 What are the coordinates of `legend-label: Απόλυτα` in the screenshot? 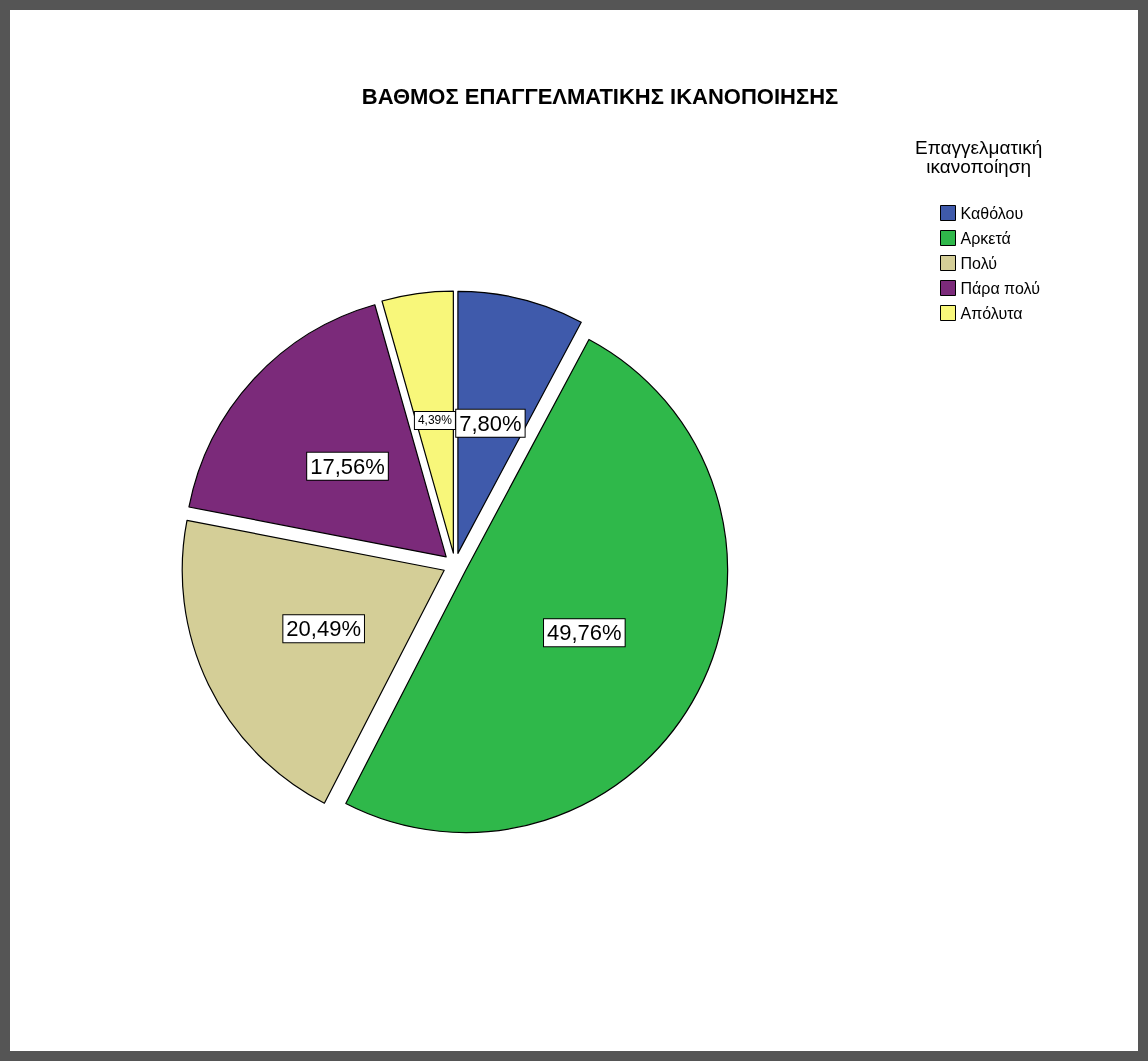 It's located at (991, 313).